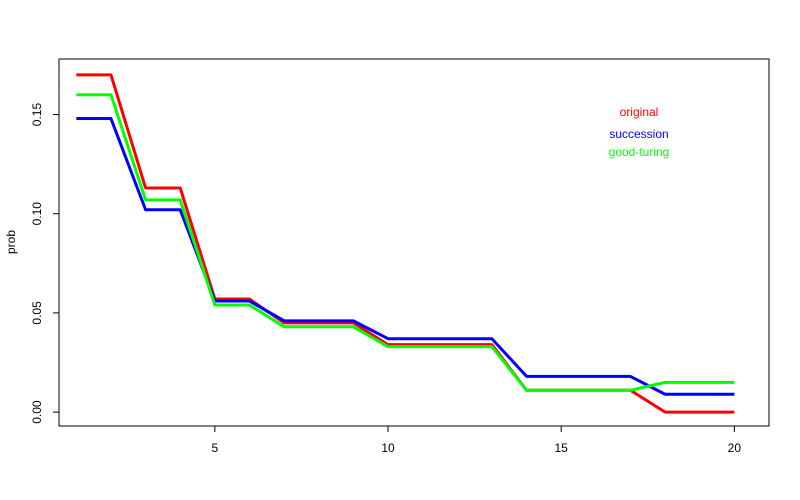  I want to click on y-axis-label: prob, so click(11, 242).